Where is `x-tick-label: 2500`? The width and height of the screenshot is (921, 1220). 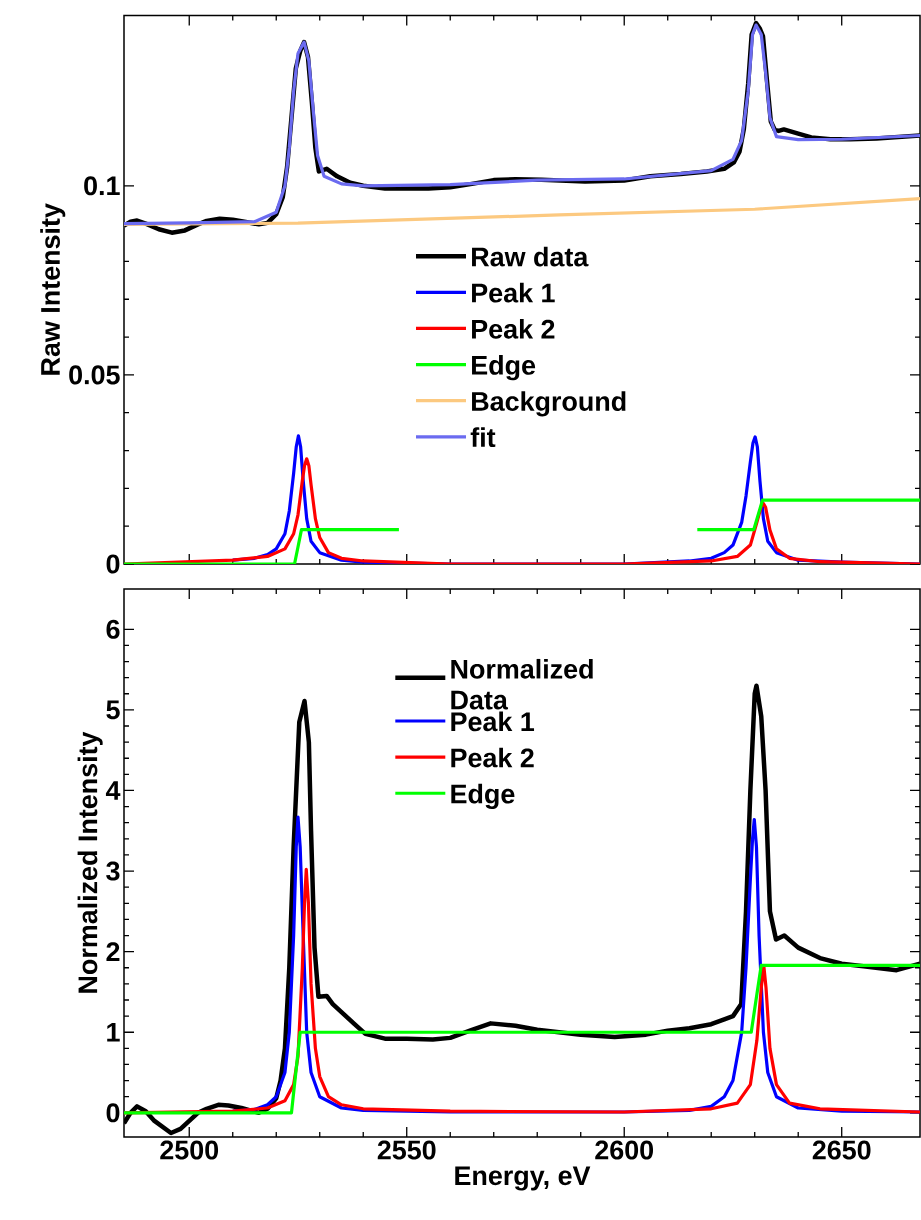
x-tick-label: 2500 is located at coordinates (189, 1150).